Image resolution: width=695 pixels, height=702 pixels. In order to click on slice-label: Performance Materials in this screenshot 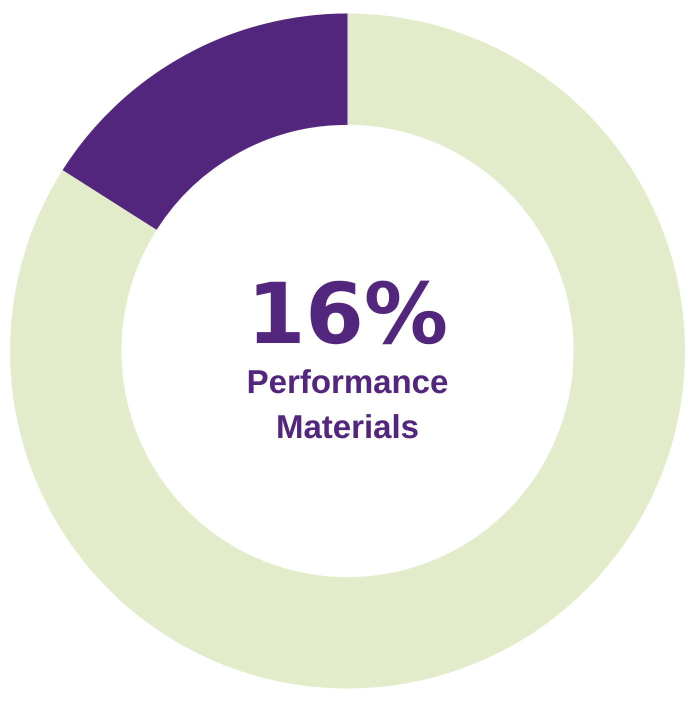, I will do `click(347, 404)`.